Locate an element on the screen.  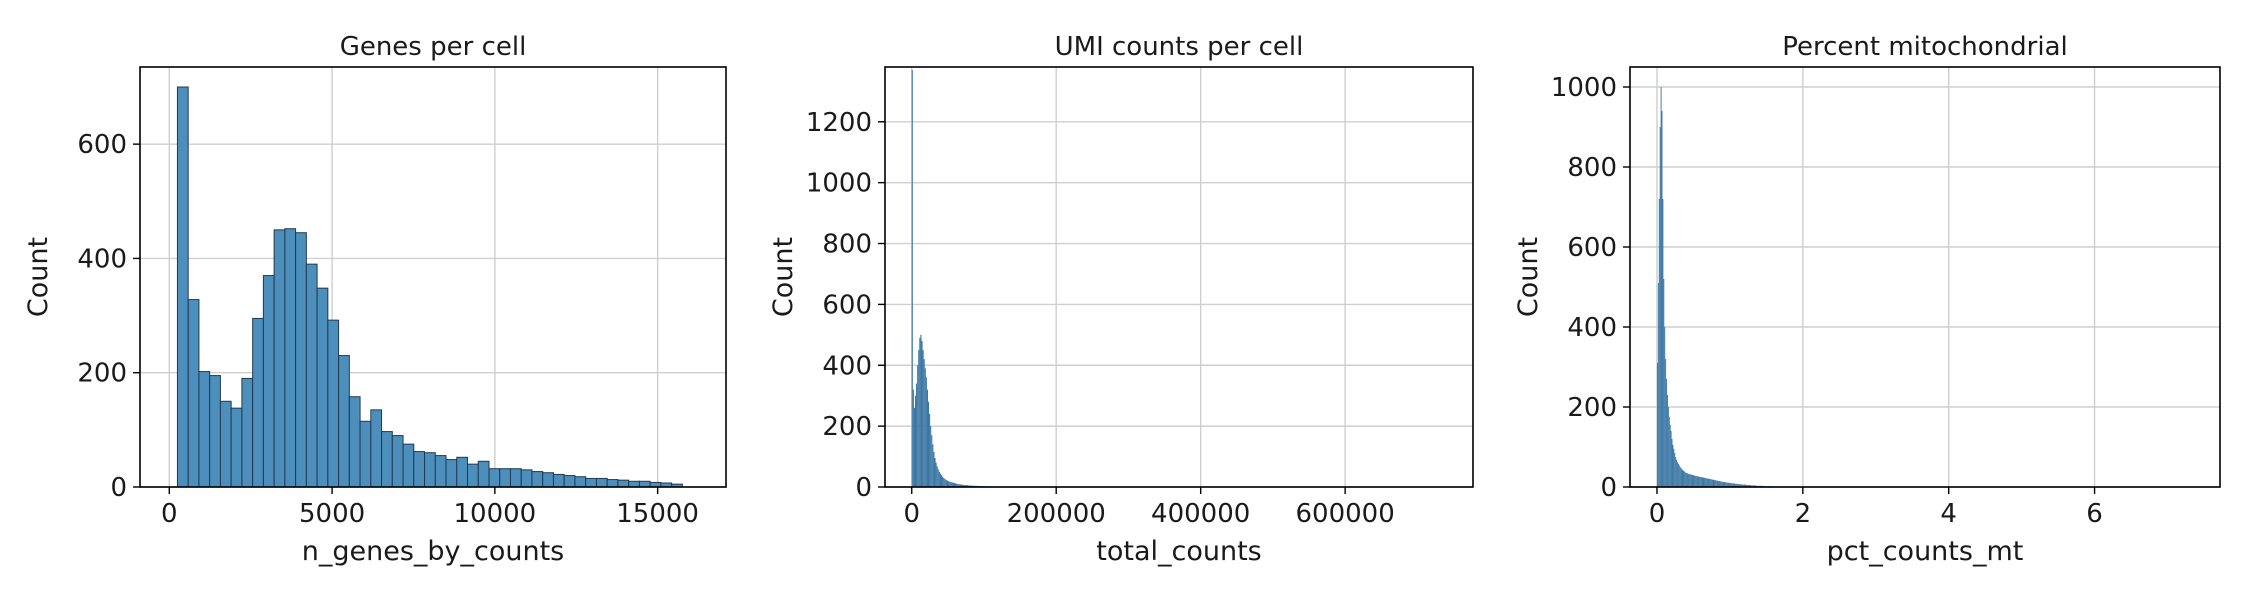
x-tick-label: 2 is located at coordinates (1803, 514).